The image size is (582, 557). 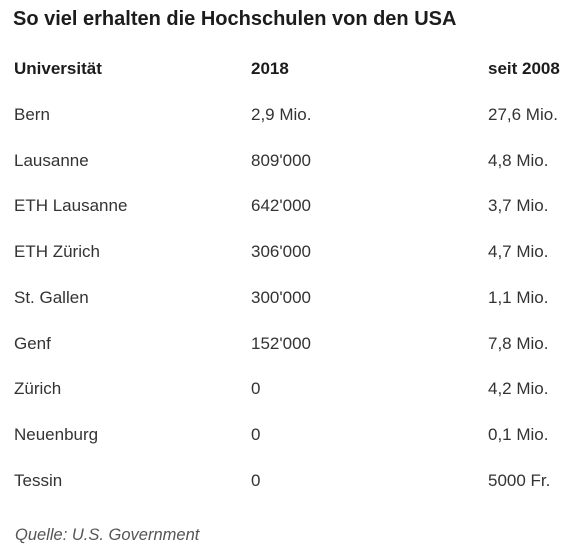 I want to click on cell-university: Tessin, so click(x=38, y=480).